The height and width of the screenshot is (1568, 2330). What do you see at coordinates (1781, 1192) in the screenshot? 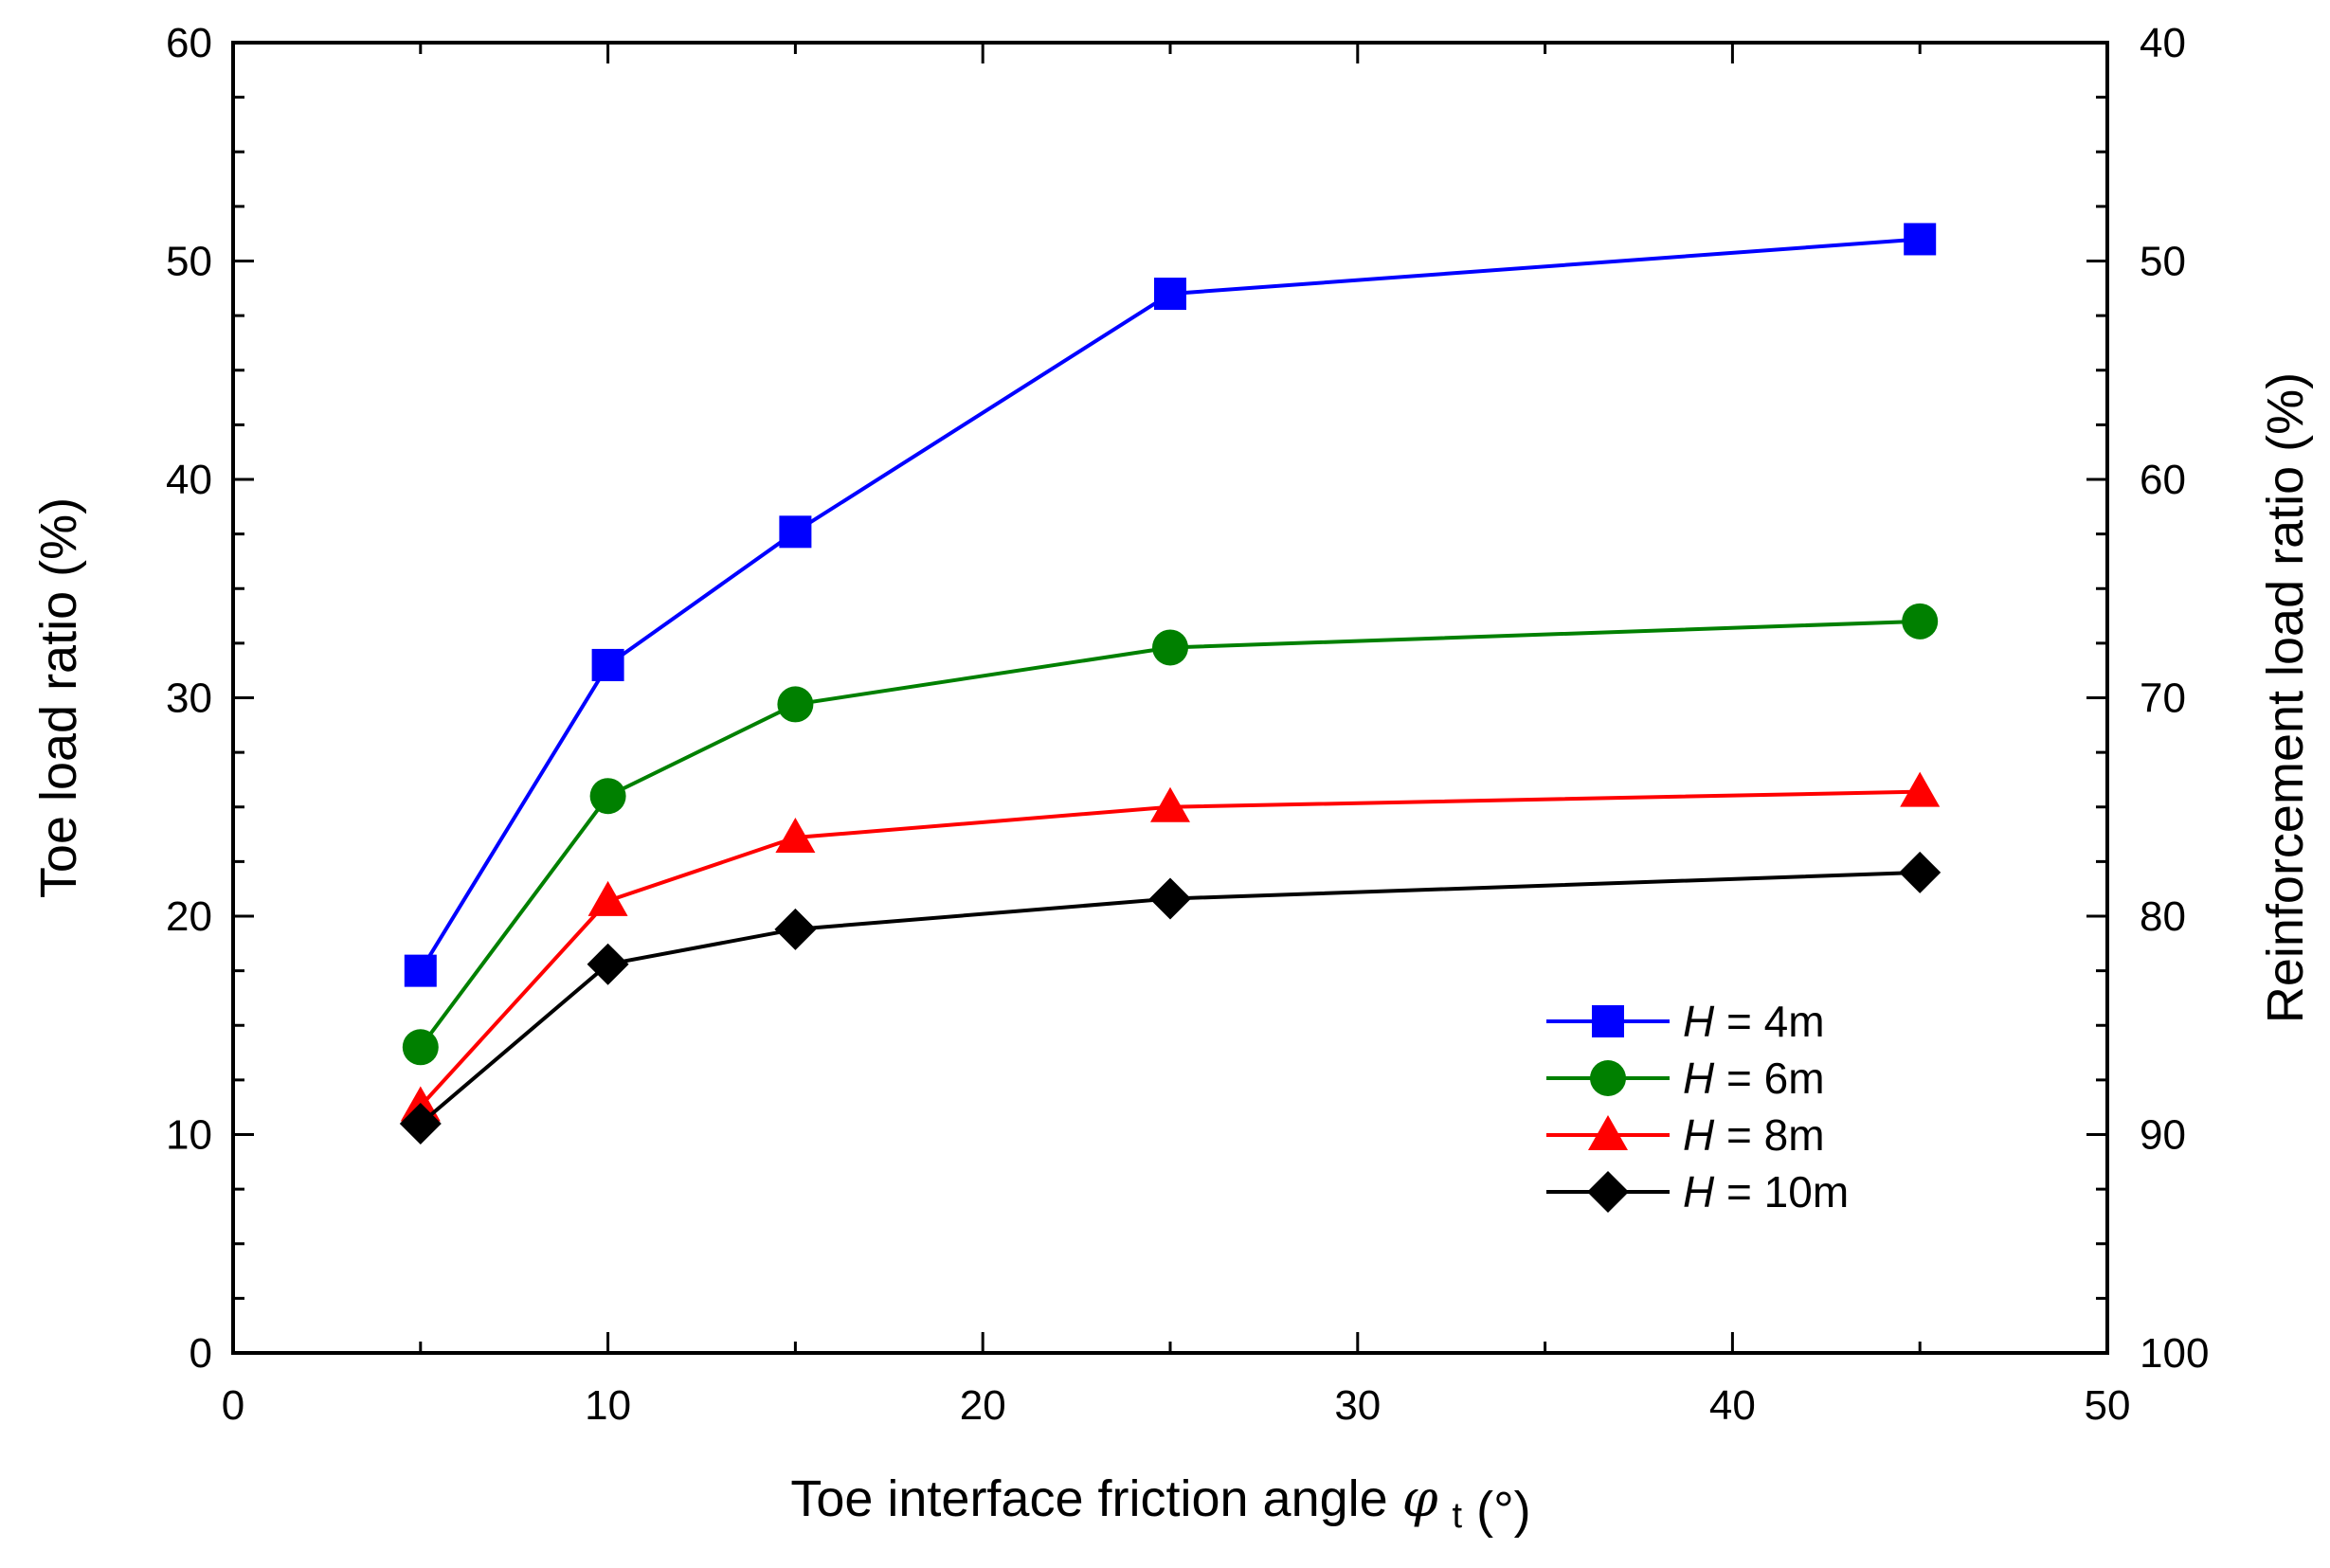
I see `legend-label-rest: = 10m` at bounding box center [1781, 1192].